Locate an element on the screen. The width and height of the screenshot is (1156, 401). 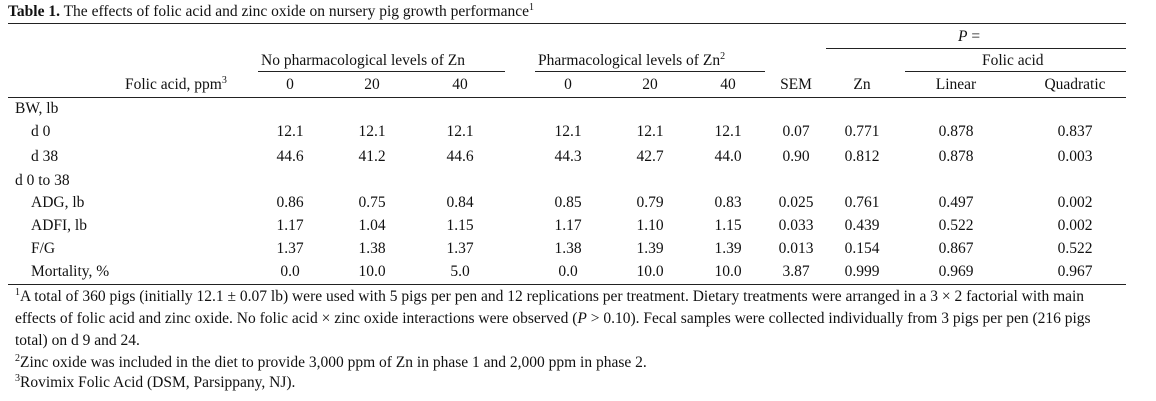
table-cell: 0.812 is located at coordinates (862, 156).